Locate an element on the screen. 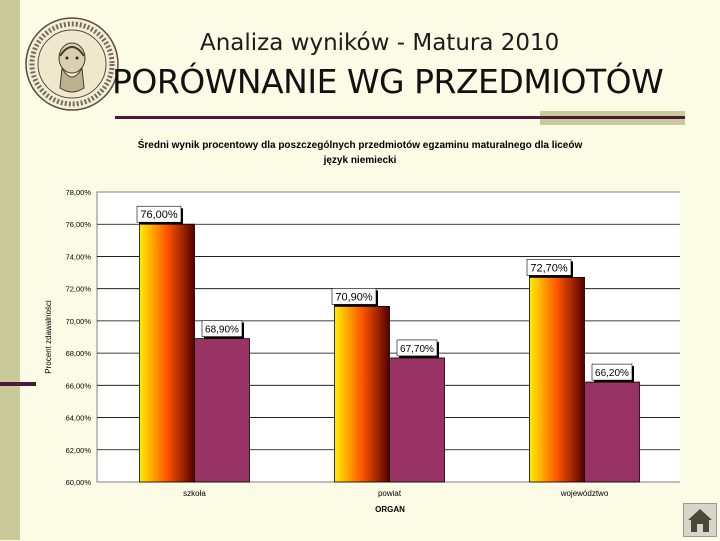 The height and width of the screenshot is (541, 720). data-label: 68,90% is located at coordinates (222, 329).